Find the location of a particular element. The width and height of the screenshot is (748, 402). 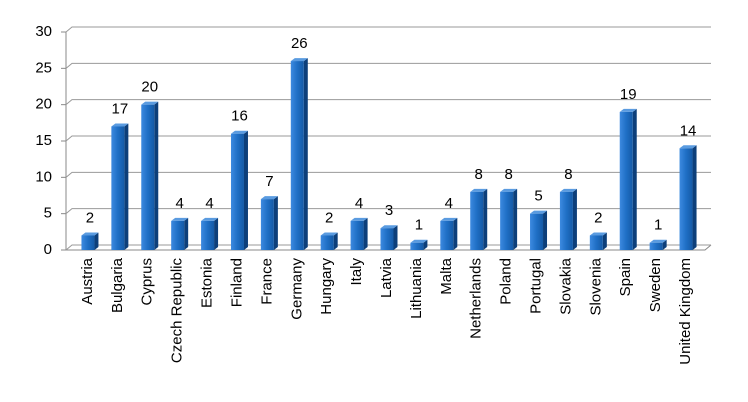

x-tick-label: Bulgaria is located at coordinates (117, 285).